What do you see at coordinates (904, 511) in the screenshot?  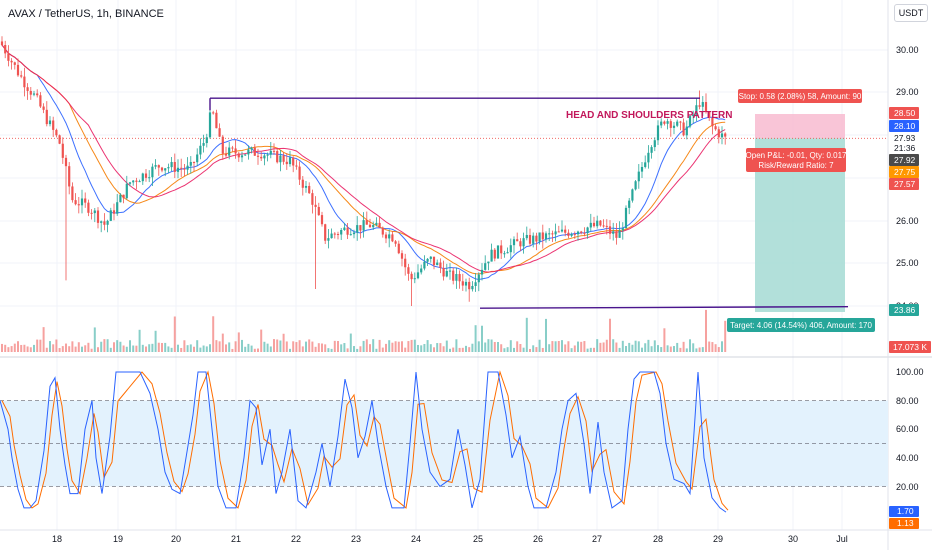 I see `stoch-k-tag-box` at bounding box center [904, 511].